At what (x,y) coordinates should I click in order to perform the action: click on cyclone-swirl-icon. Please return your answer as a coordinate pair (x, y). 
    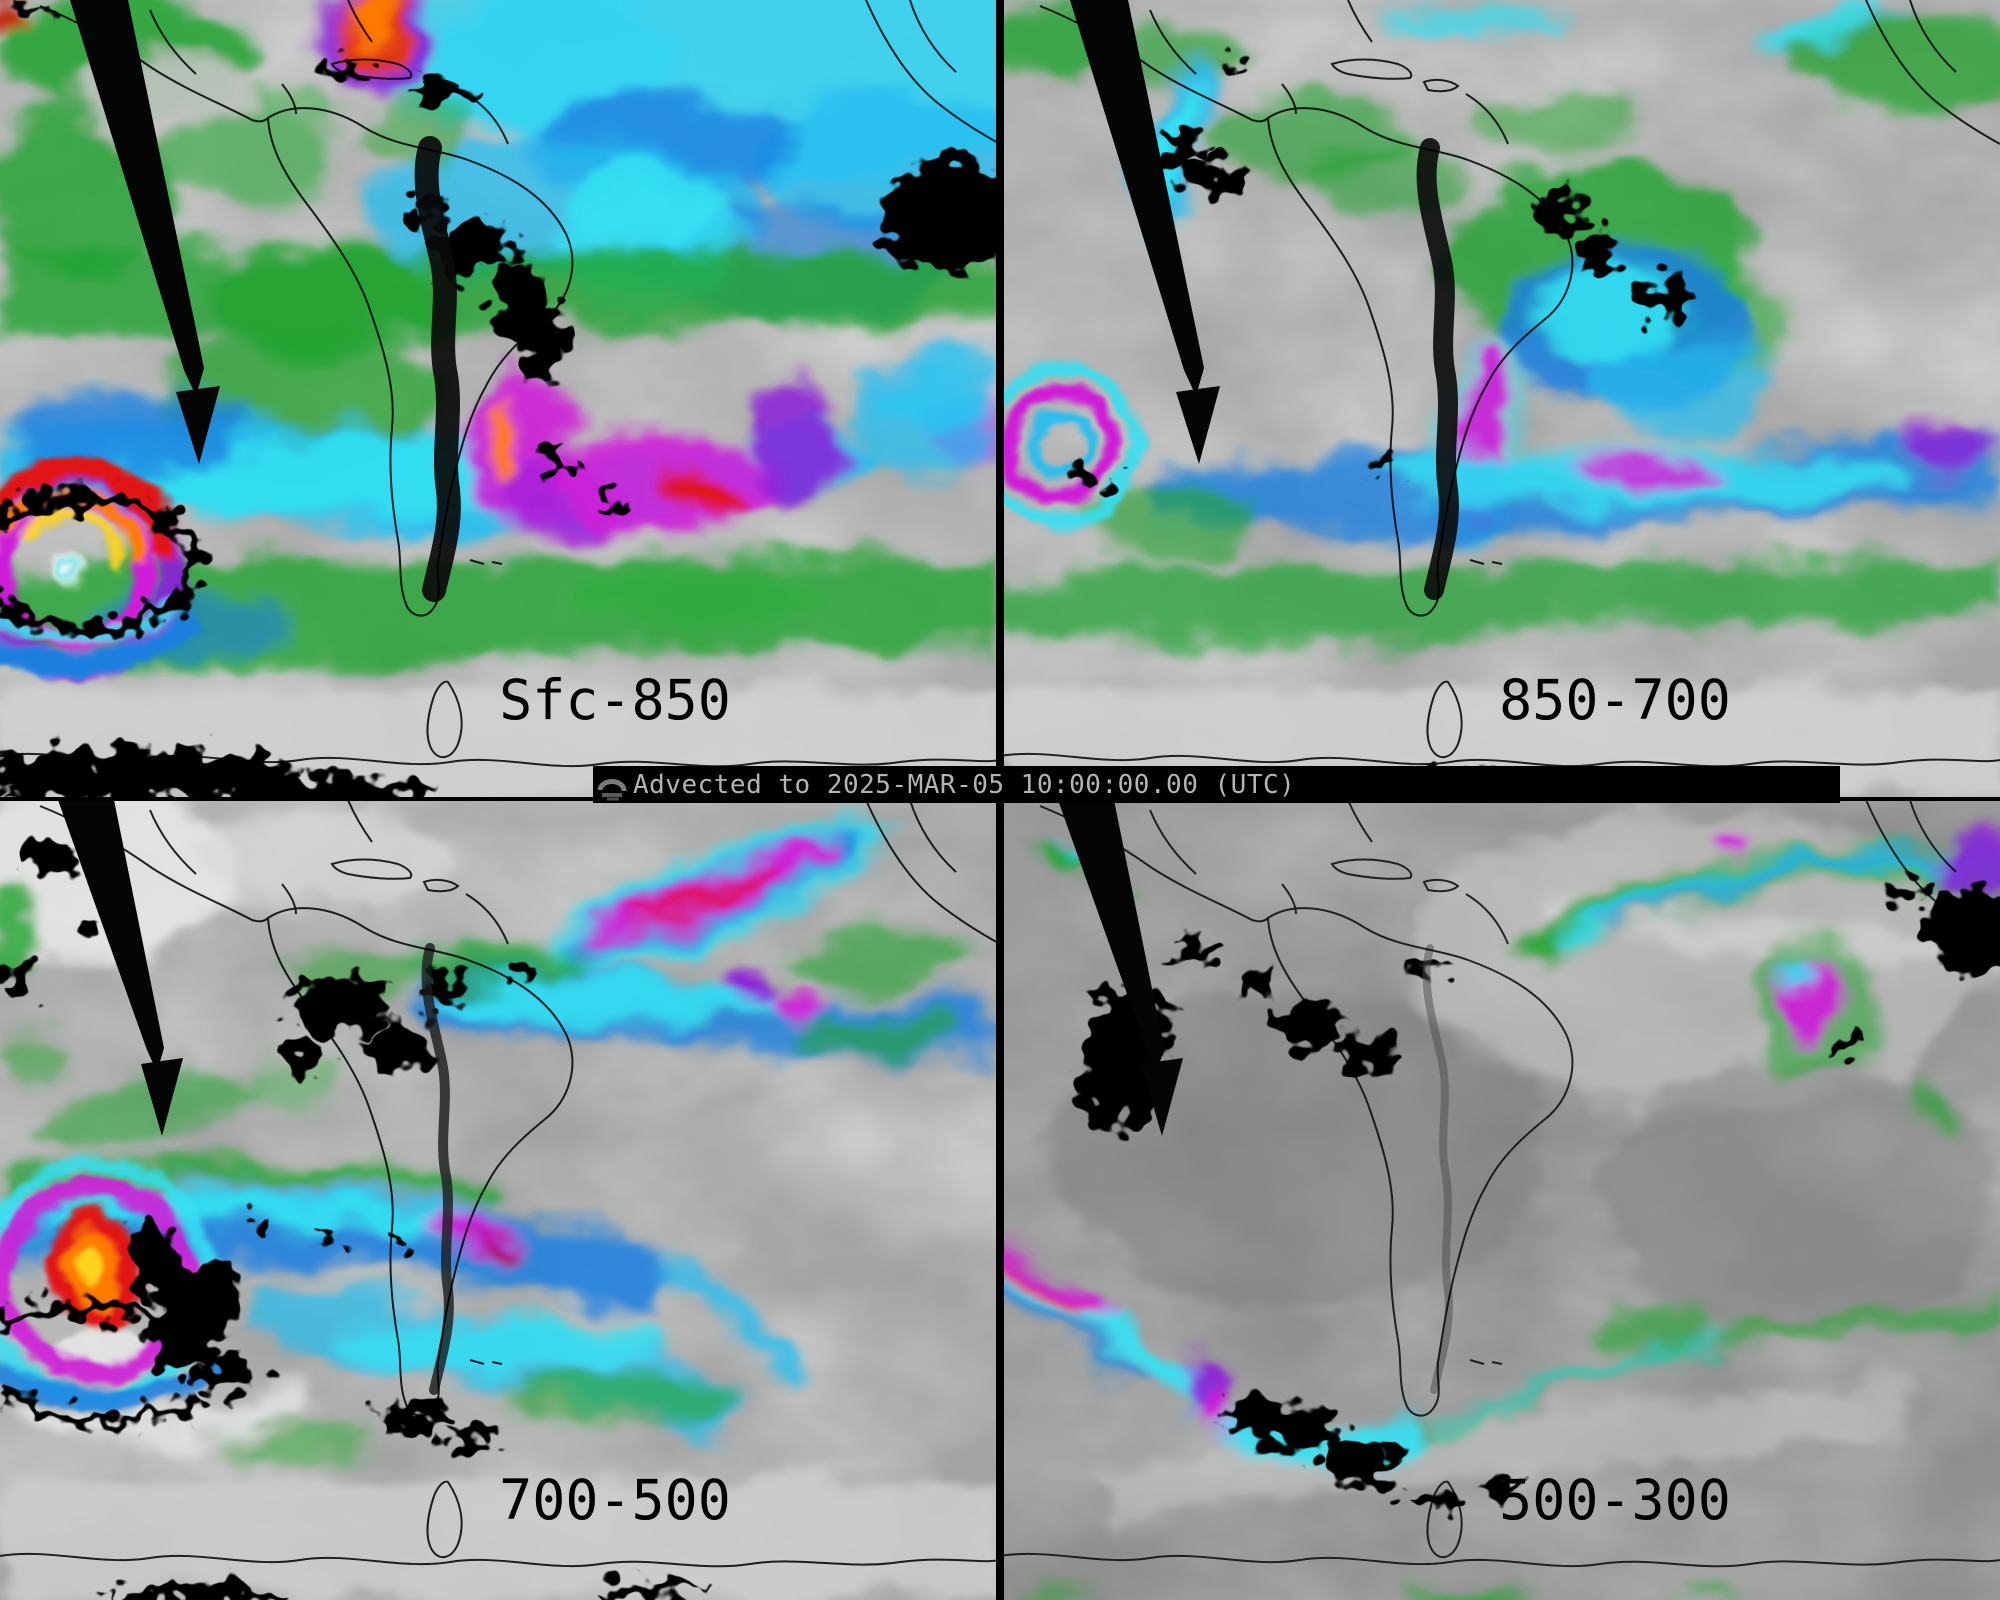
    Looking at the image, I should click on (612, 789).